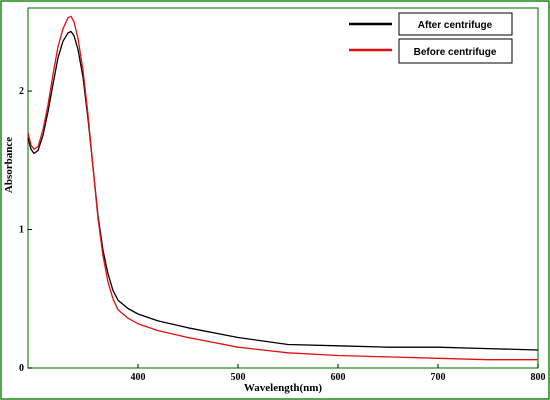 The width and height of the screenshot is (550, 400). I want to click on legend-label-after: After centrifuge, so click(455, 25).